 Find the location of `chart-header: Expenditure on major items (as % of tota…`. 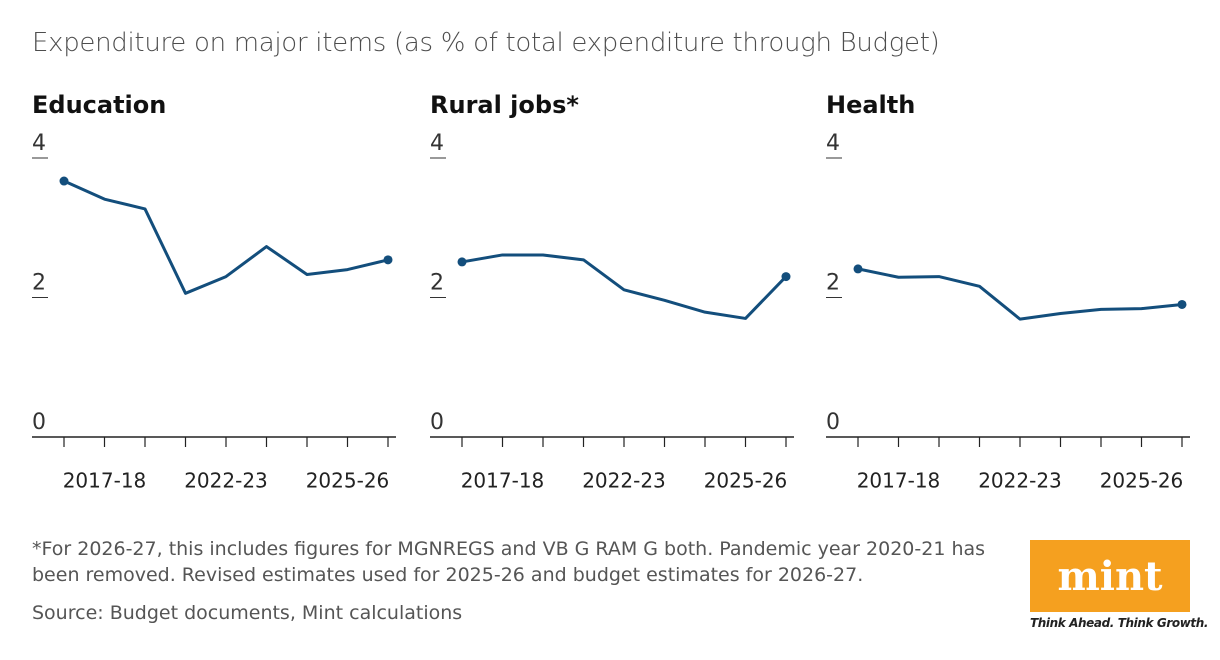

chart-header: Expenditure on major items (as % of tota… is located at coordinates (486, 43).